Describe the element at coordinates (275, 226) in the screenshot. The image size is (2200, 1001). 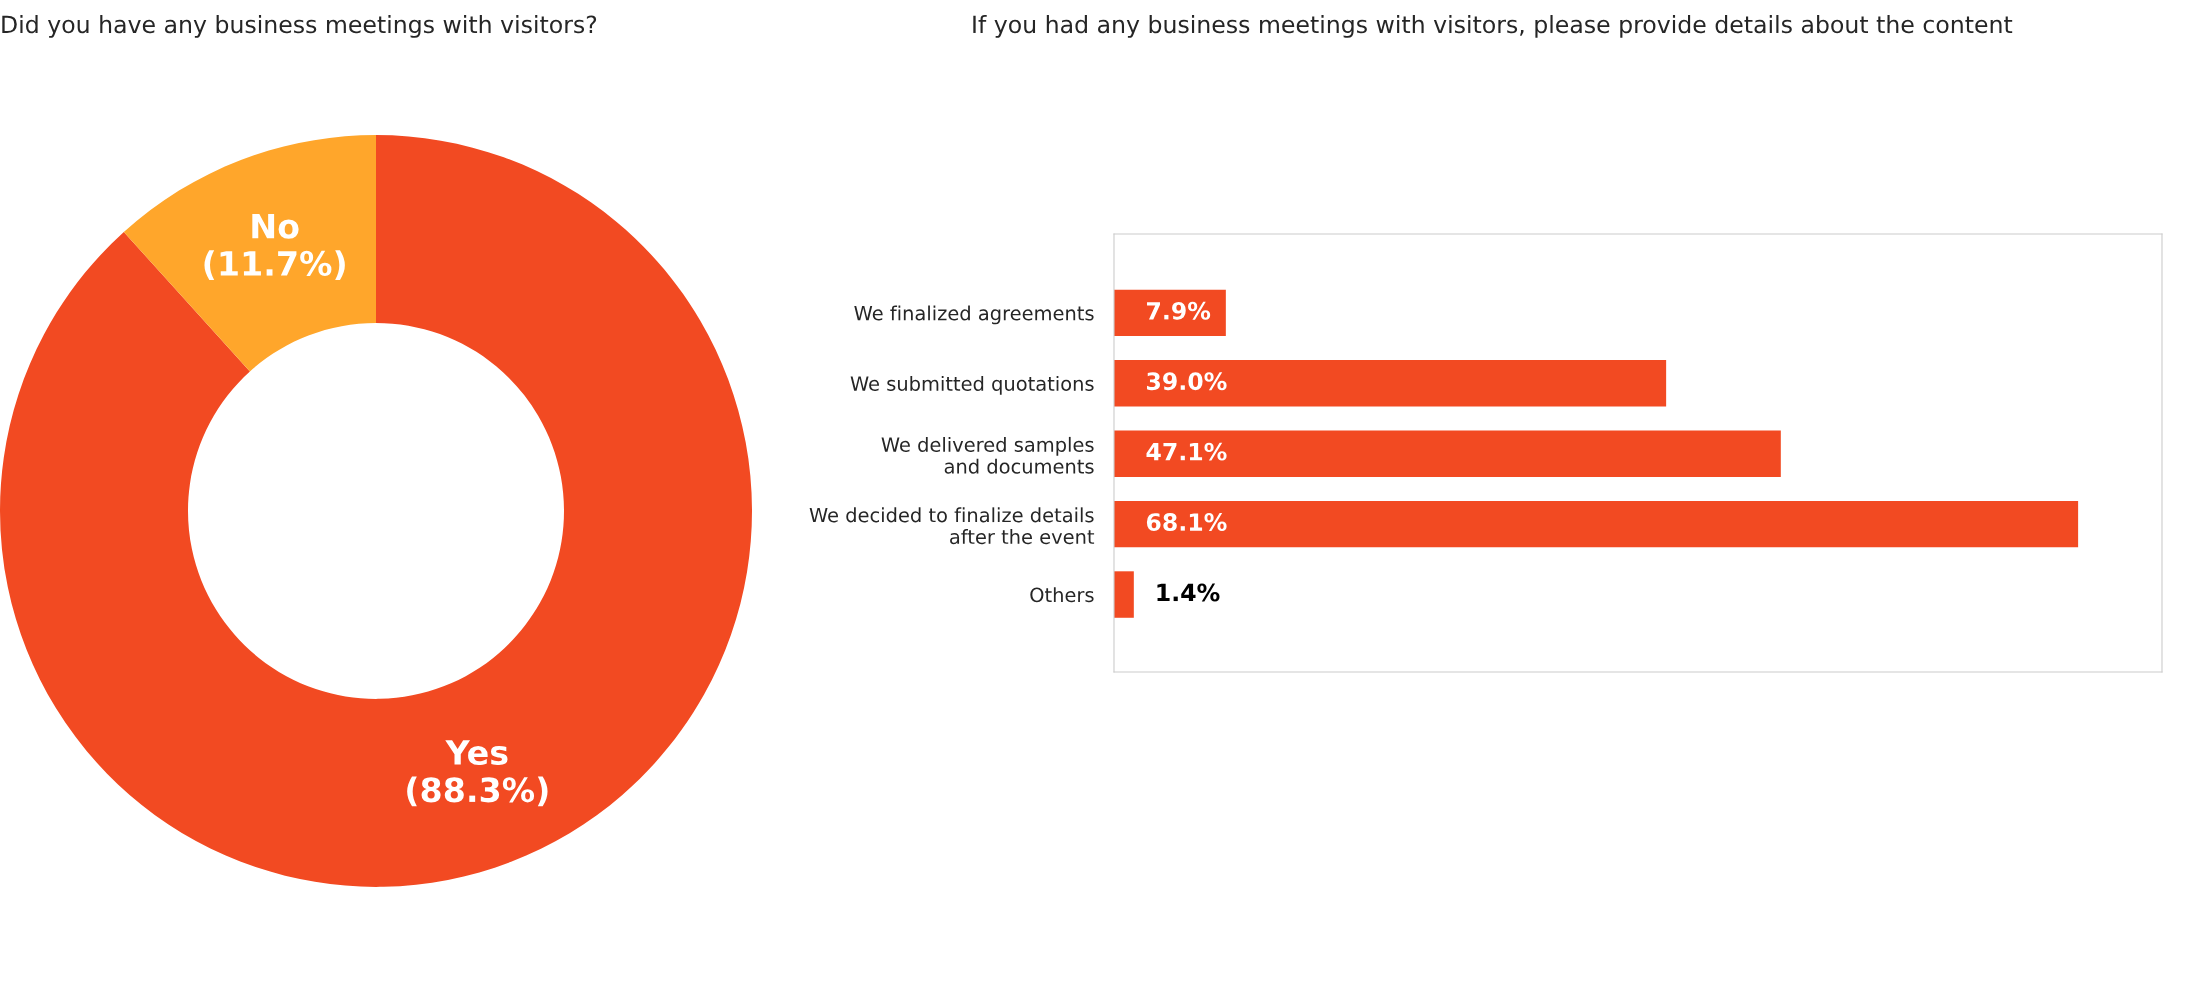
I see `slice-label: No` at that location.